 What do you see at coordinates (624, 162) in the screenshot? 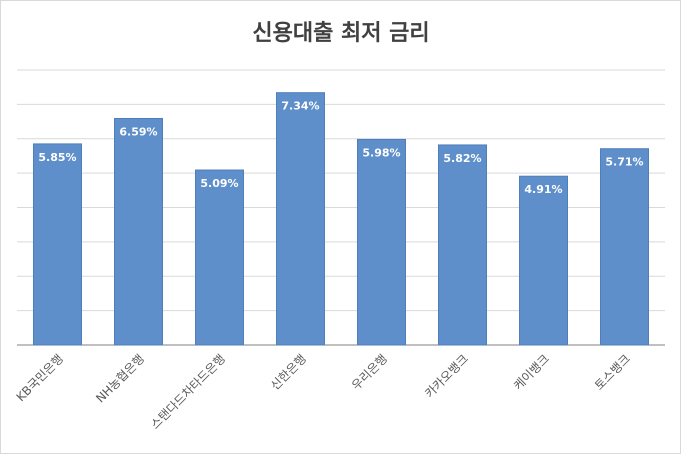
I see `data-label: 5.71%` at bounding box center [624, 162].